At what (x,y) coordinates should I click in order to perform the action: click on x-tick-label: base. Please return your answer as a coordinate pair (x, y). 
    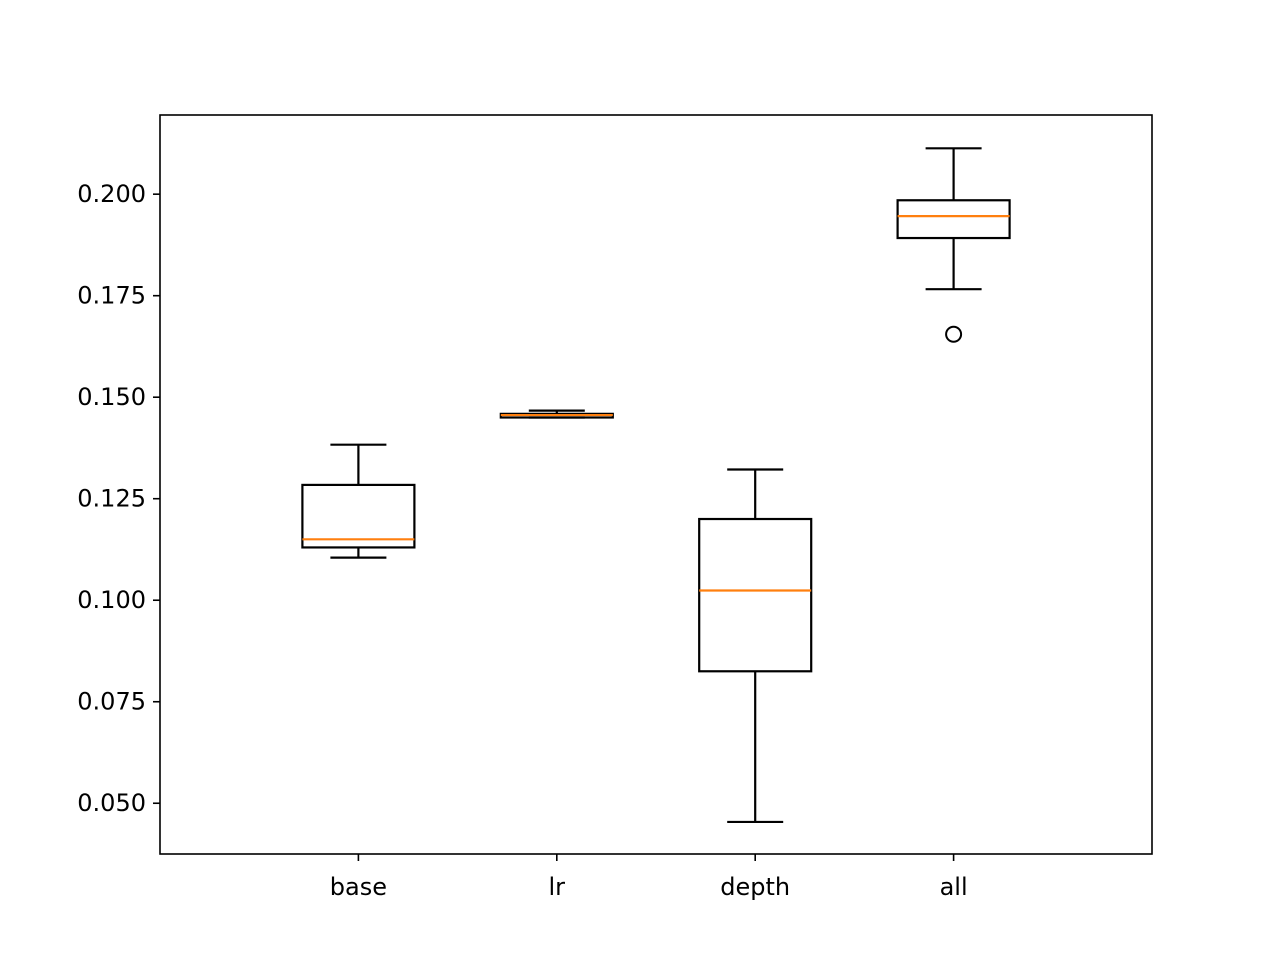
    Looking at the image, I should click on (358, 887).